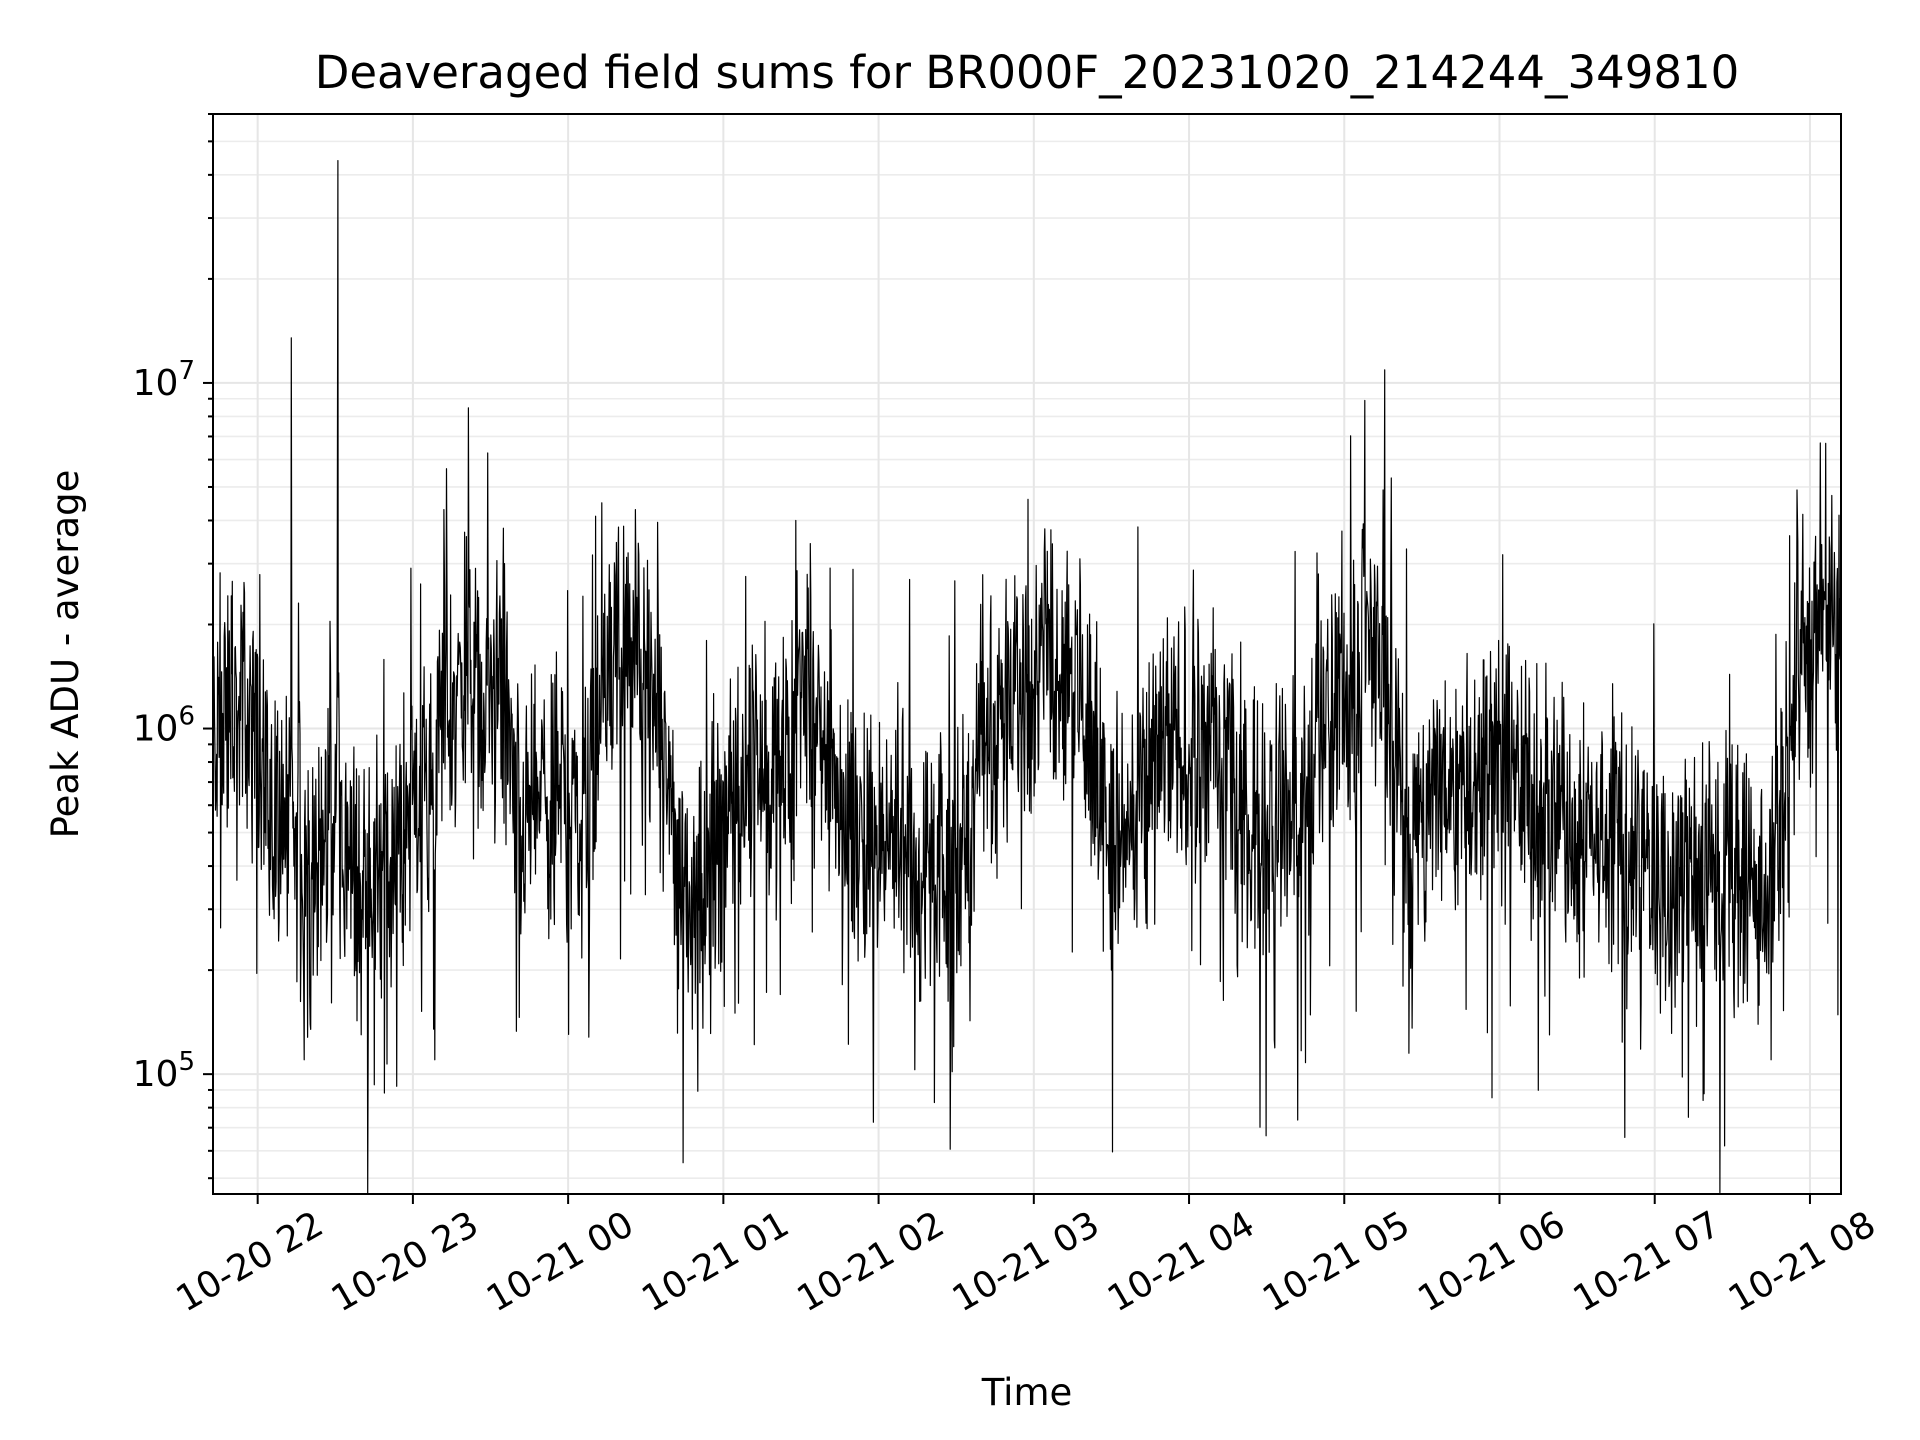  What do you see at coordinates (1027, 1392) in the screenshot?
I see `x-axis-label: Time` at bounding box center [1027, 1392].